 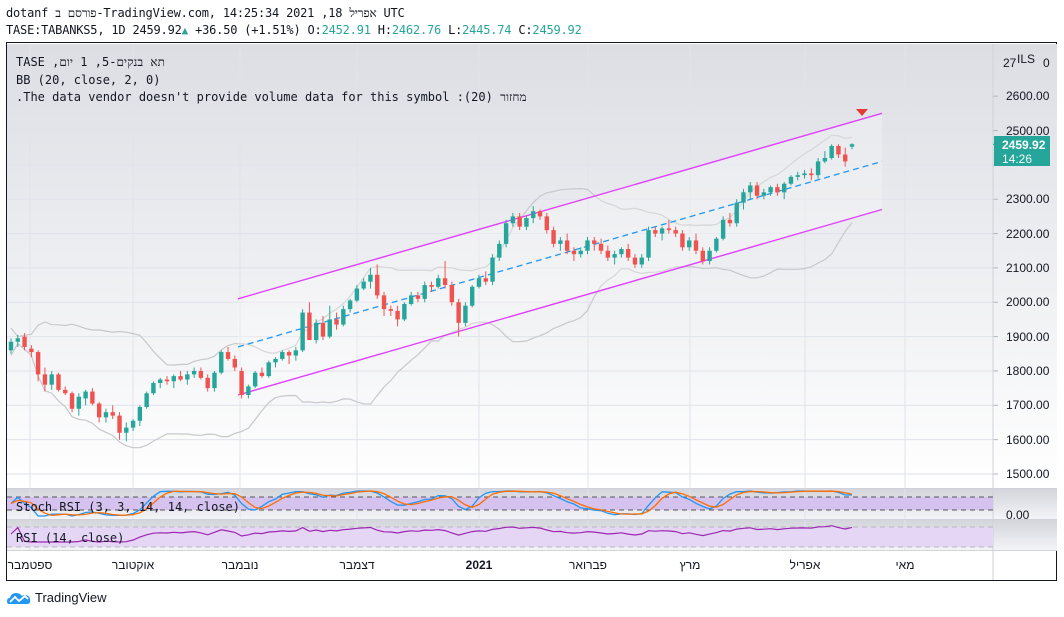 I want to click on legend-symbol: TASE ,תא בנקים-5, 1 יום, so click(x=90, y=62).